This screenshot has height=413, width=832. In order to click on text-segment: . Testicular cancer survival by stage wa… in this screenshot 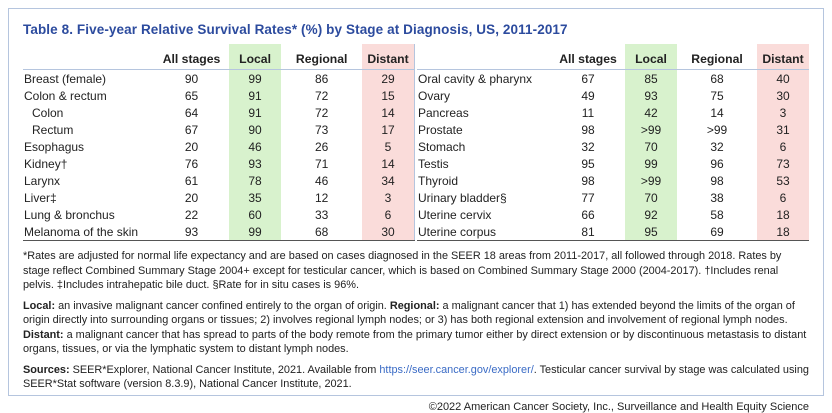, I will do `click(416, 377)`.